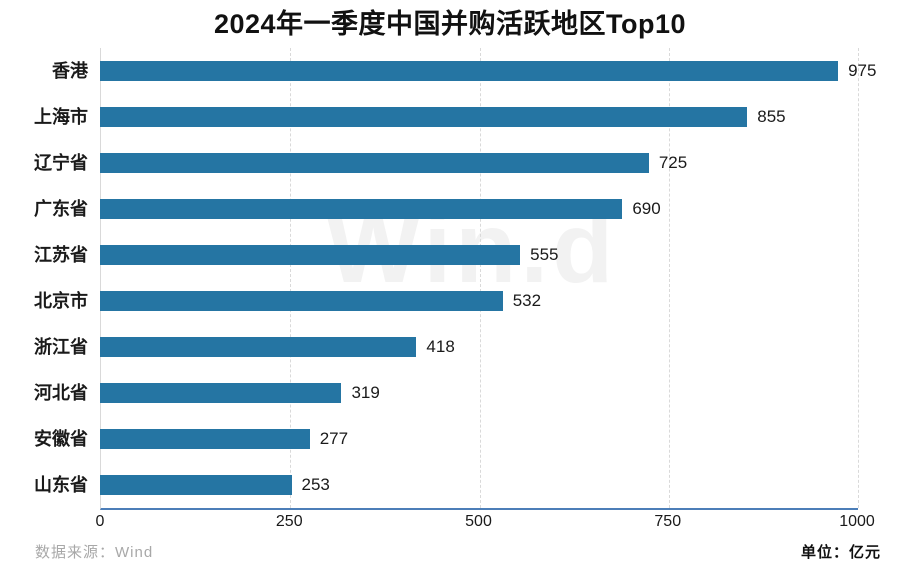 The image size is (900, 568). I want to click on unit-label: 单位：亿元, so click(840, 552).